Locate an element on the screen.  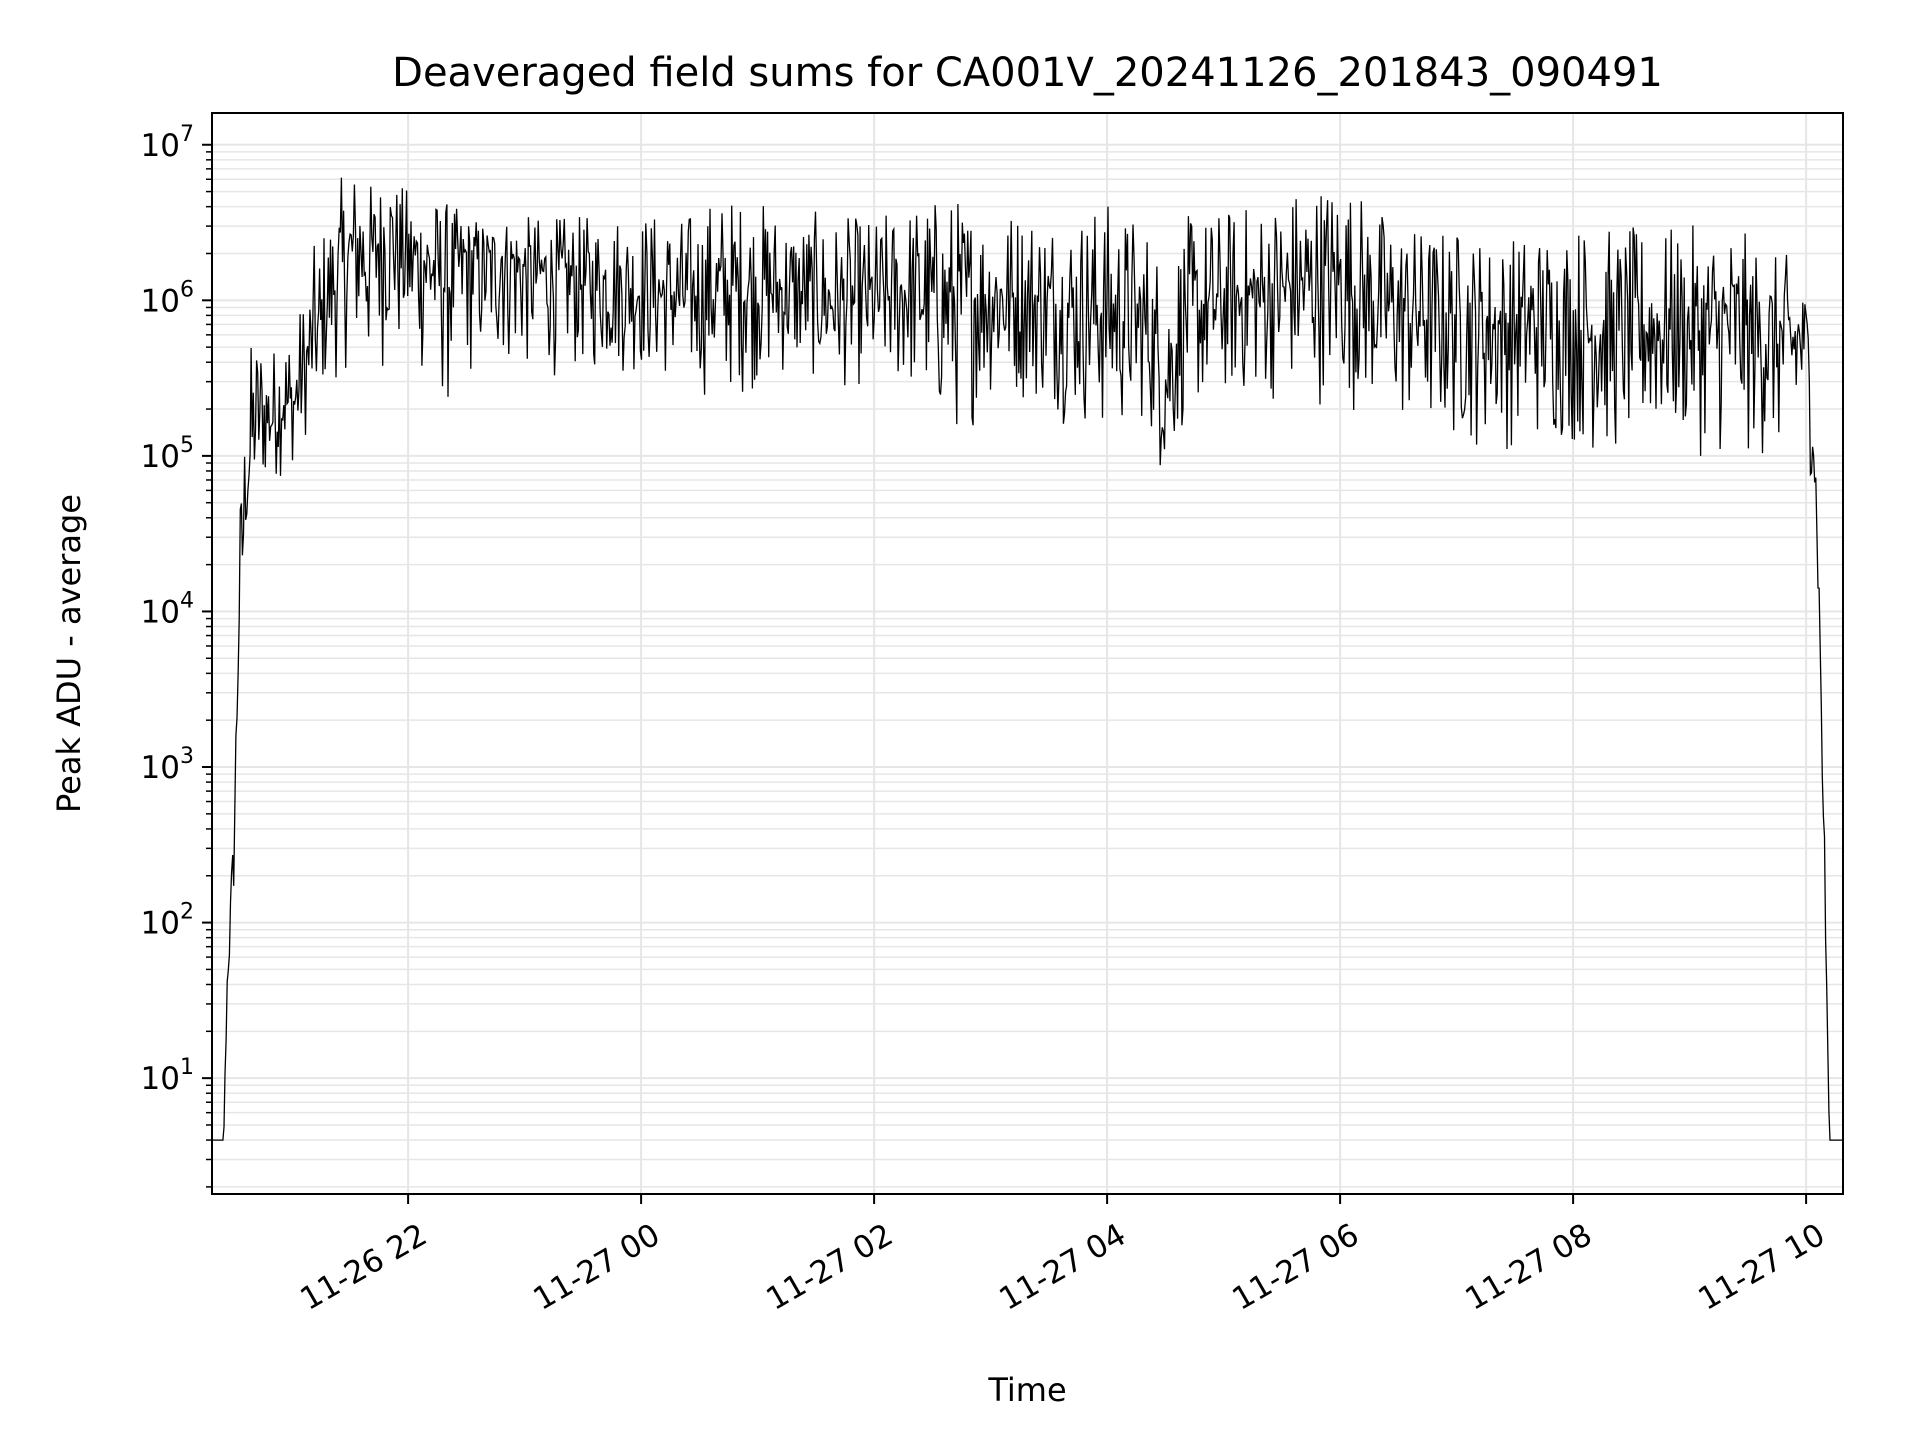
y-tick-exponent: 1 is located at coordinates (187, 1067).